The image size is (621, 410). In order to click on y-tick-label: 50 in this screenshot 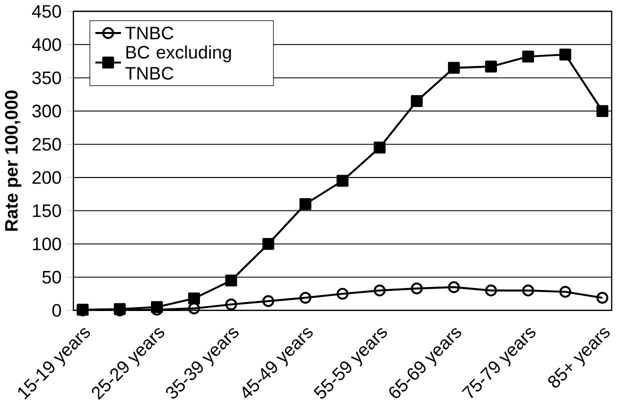, I will do `click(51, 277)`.